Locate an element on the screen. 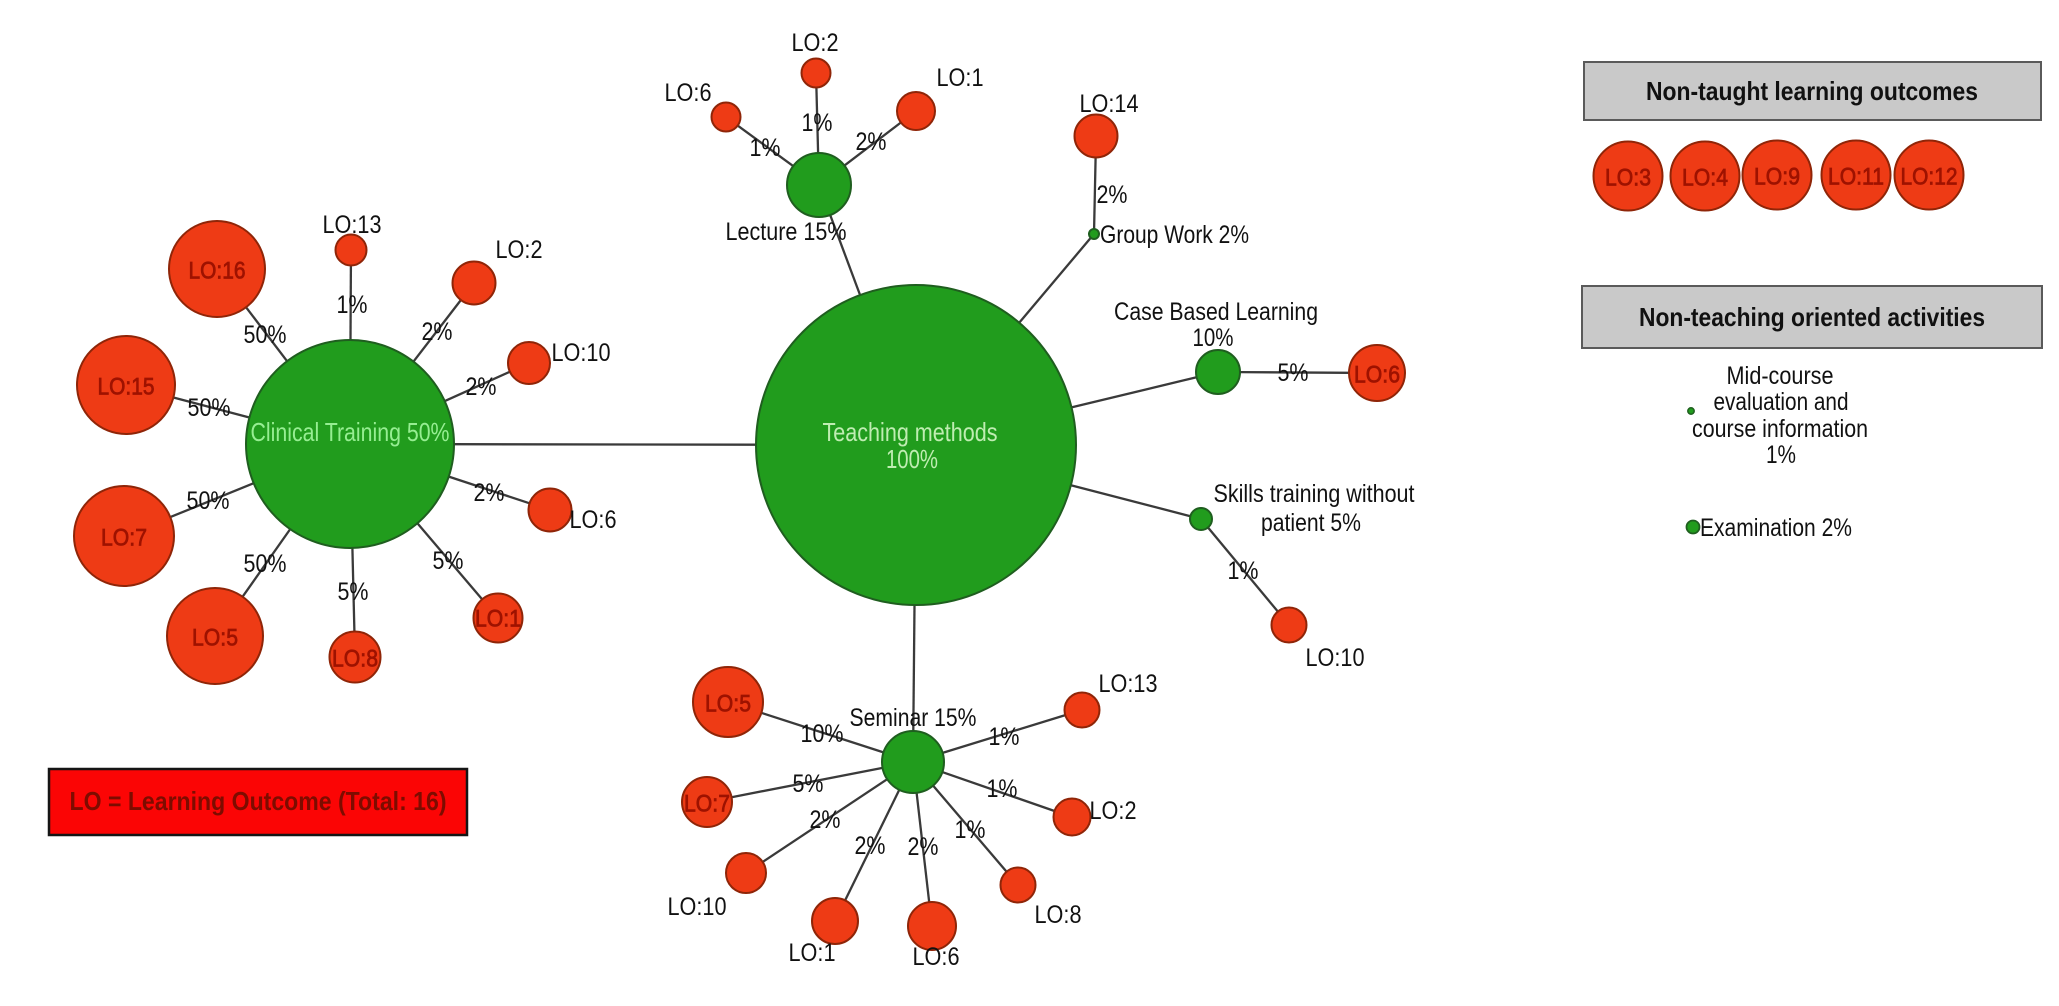  svg-text: course information is located at coordinates (1780, 429).